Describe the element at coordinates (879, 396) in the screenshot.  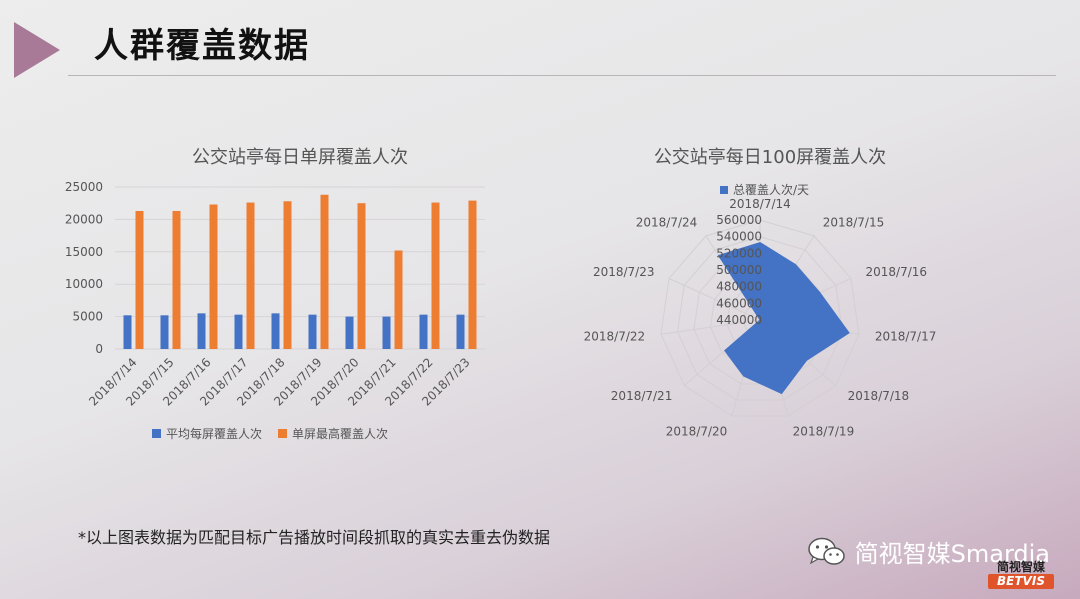
I see `radar-category-label: 2018/7/18` at that location.